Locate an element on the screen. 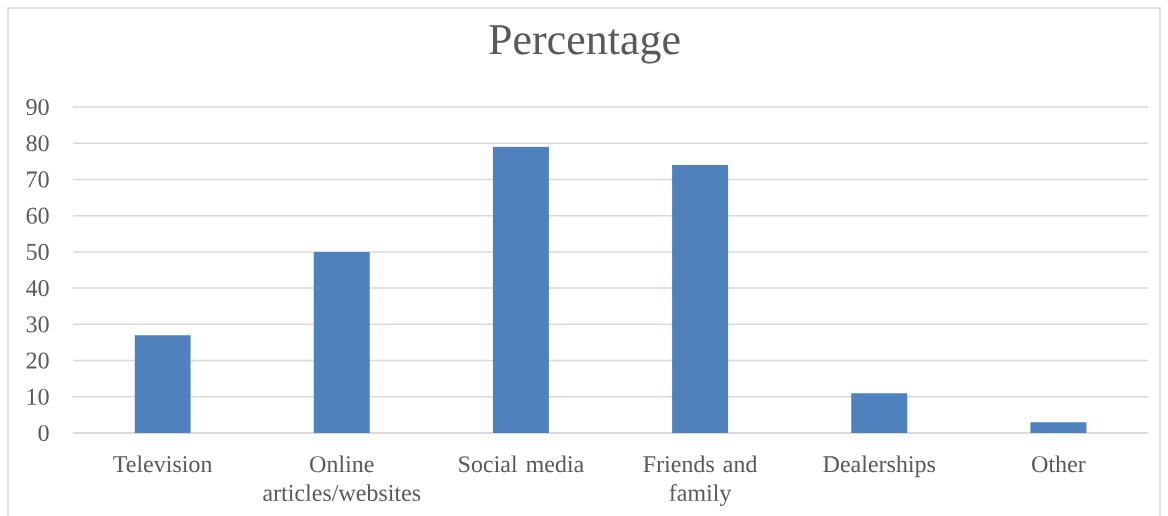 The image size is (1168, 516). x-tick-label: Friends and family is located at coordinates (700, 481).